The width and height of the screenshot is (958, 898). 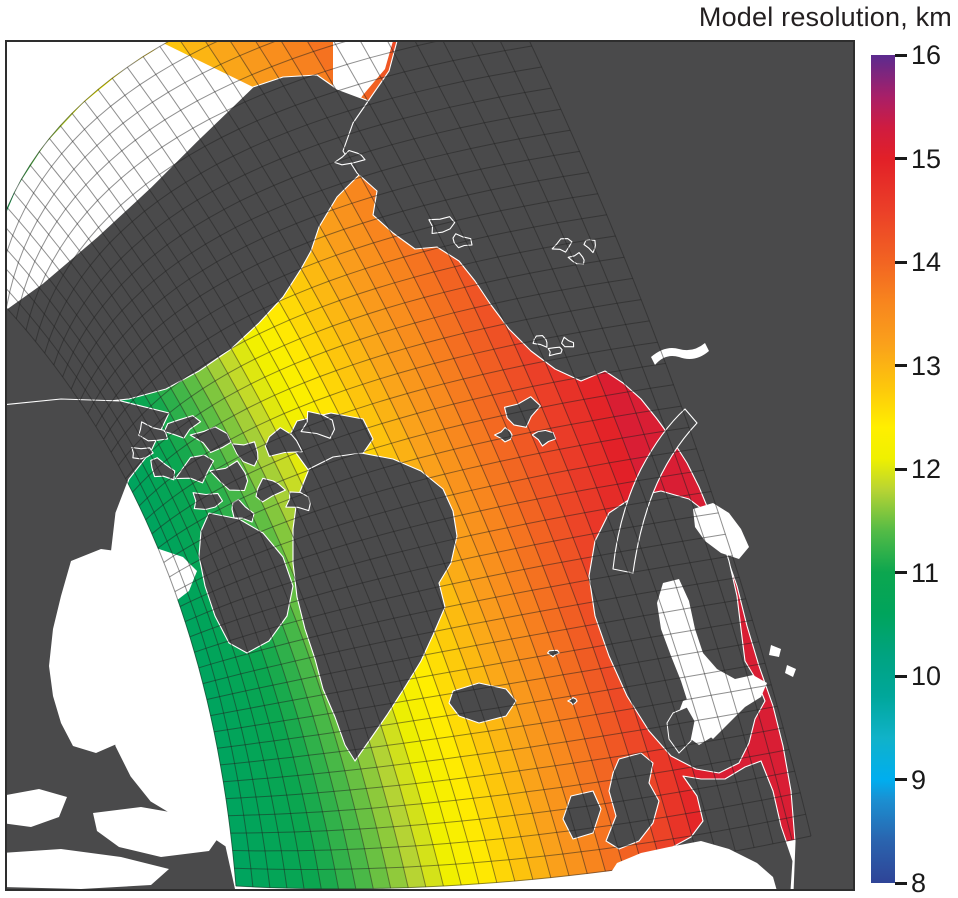 What do you see at coordinates (934, 262) in the screenshot?
I see `colorbar-tick-label: 14` at bounding box center [934, 262].